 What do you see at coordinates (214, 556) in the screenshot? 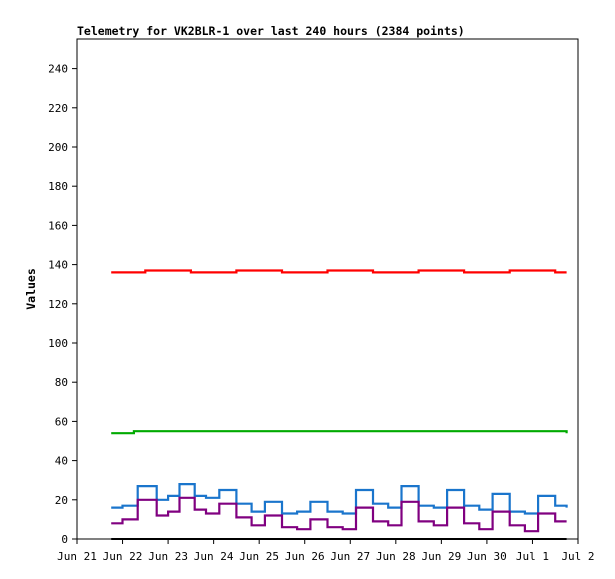
I see `x-tick-label: Jun 24` at bounding box center [214, 556].